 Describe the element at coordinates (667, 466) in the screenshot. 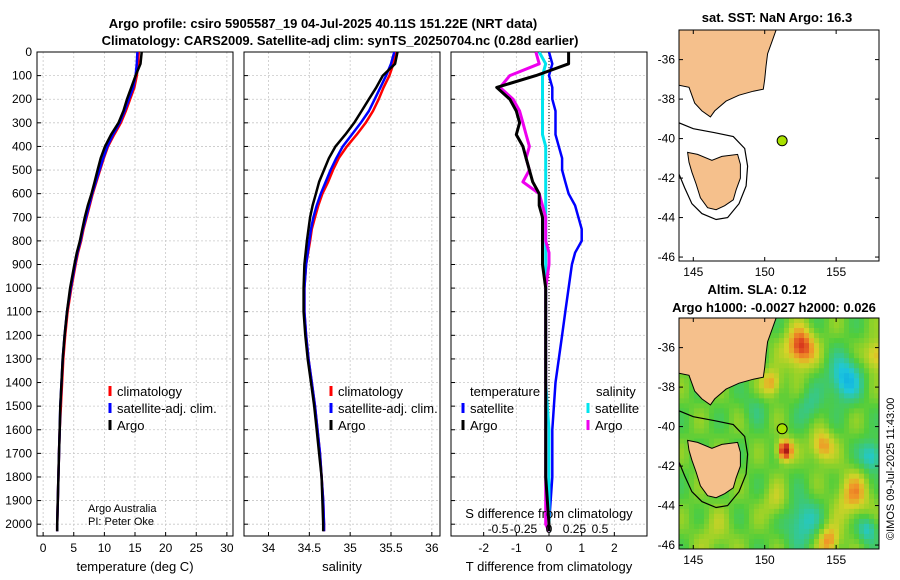

I see `map-y-label: -42` at that location.